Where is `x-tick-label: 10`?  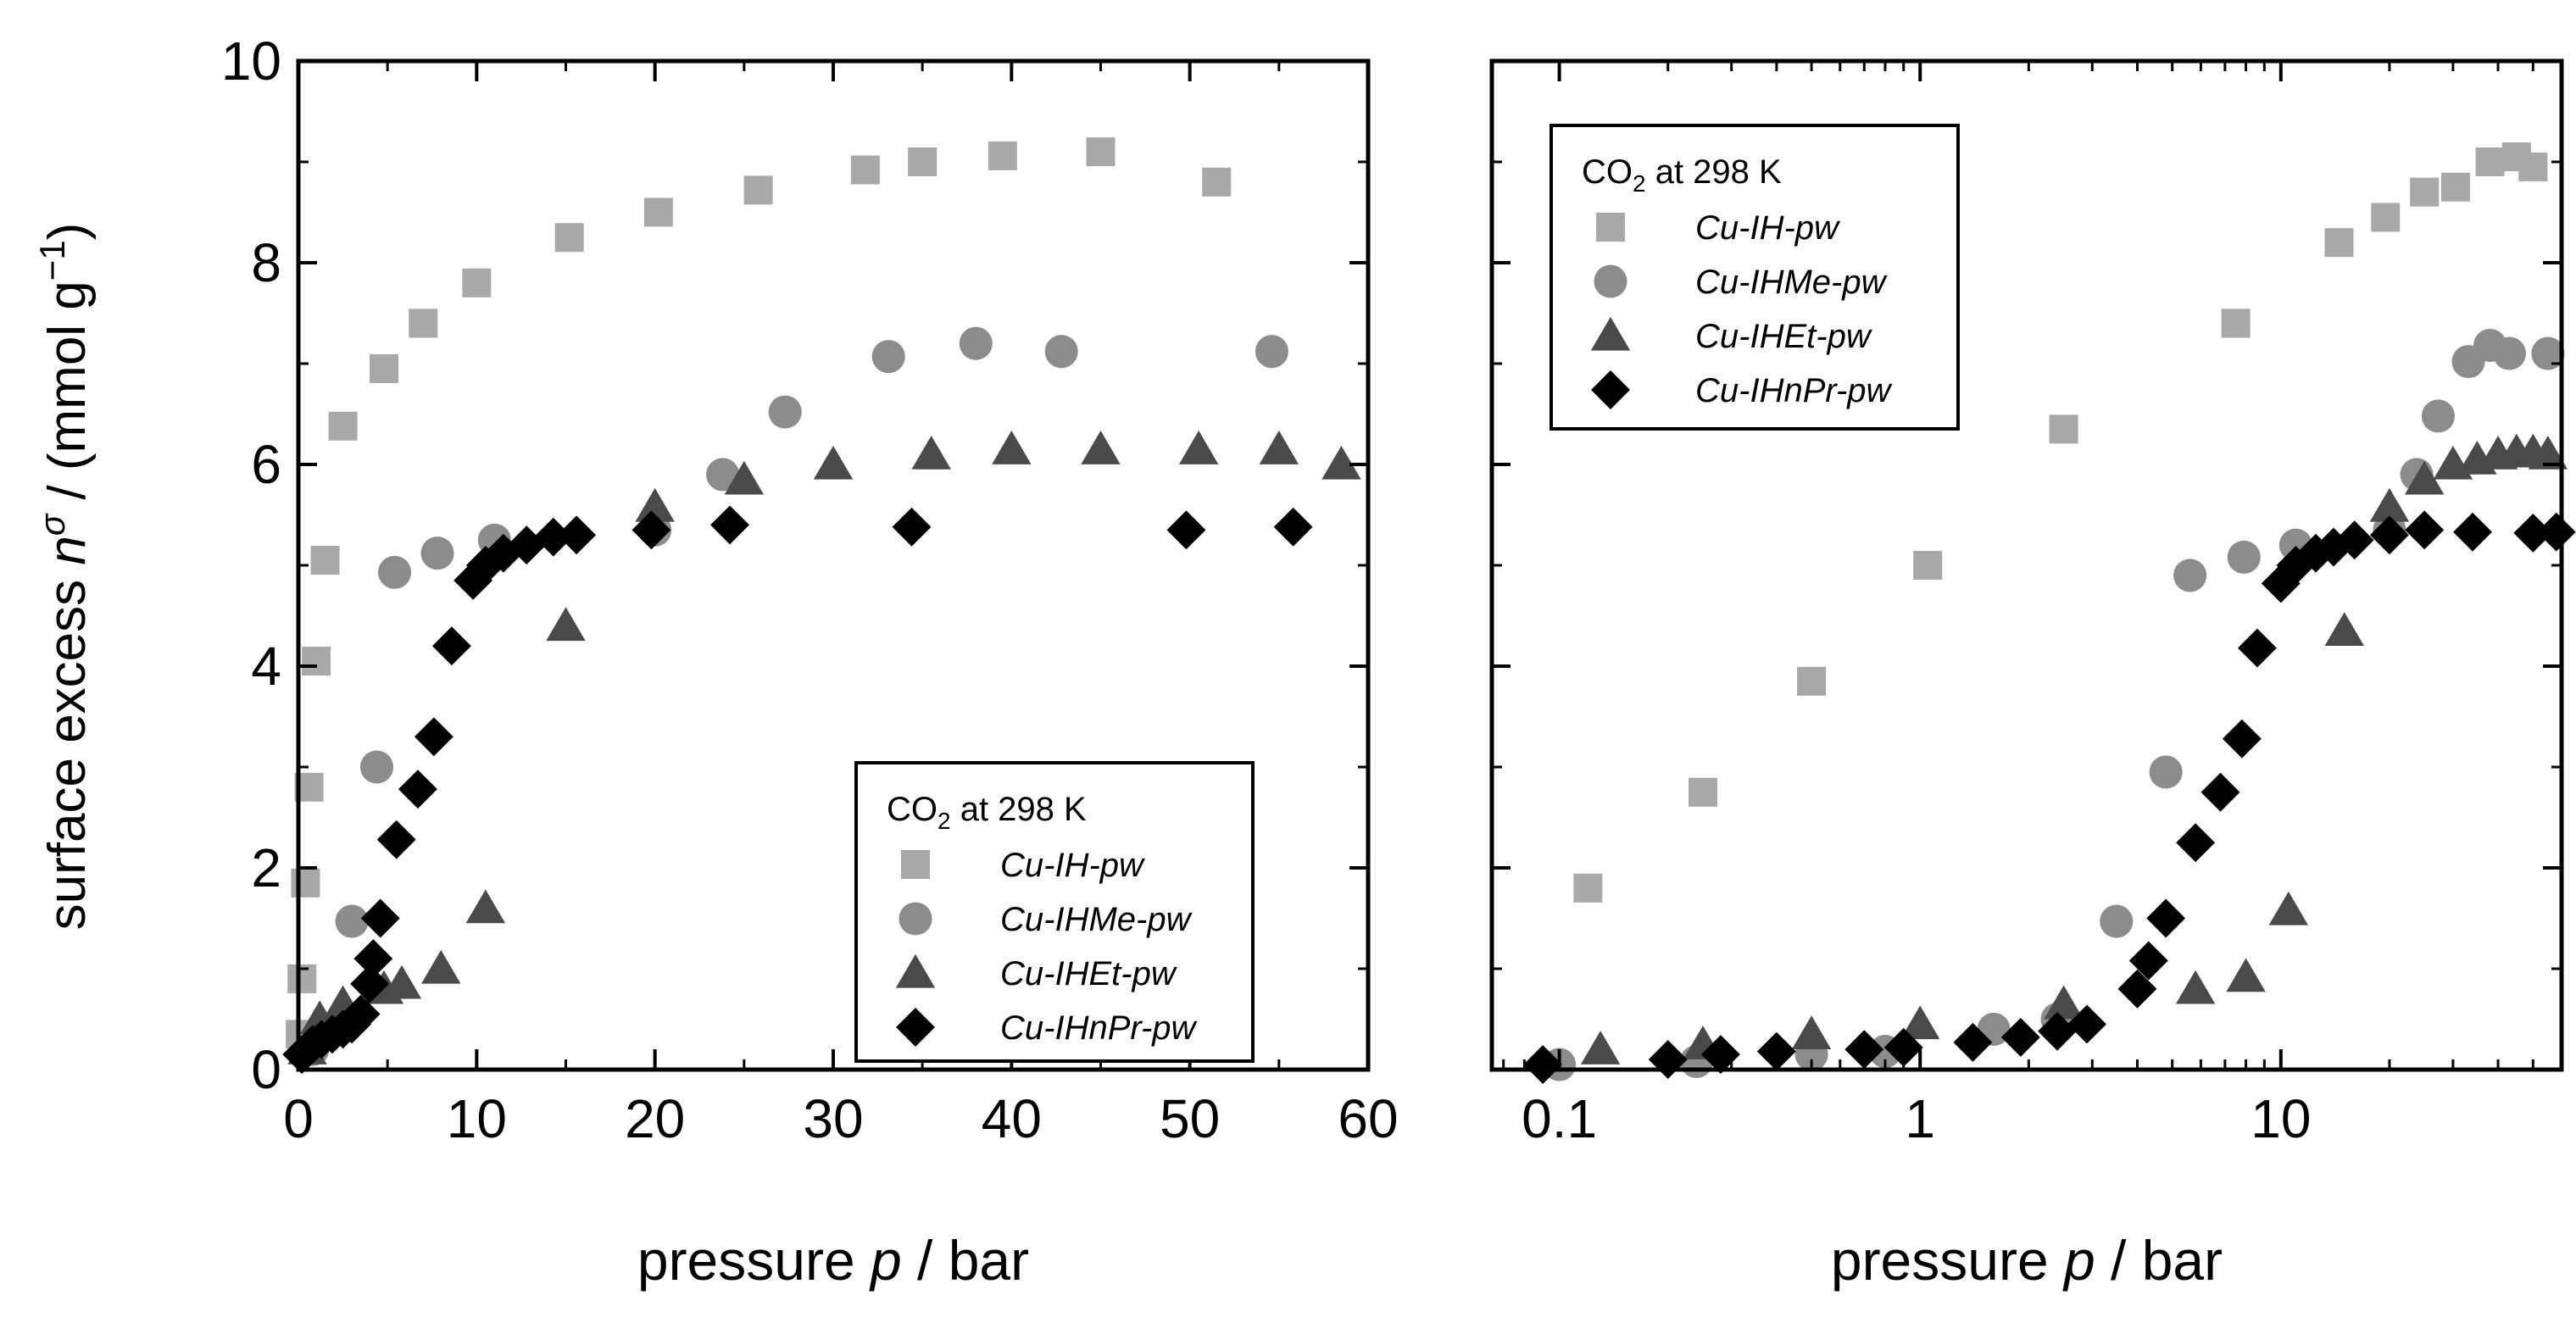
x-tick-label: 10 is located at coordinates (477, 1118).